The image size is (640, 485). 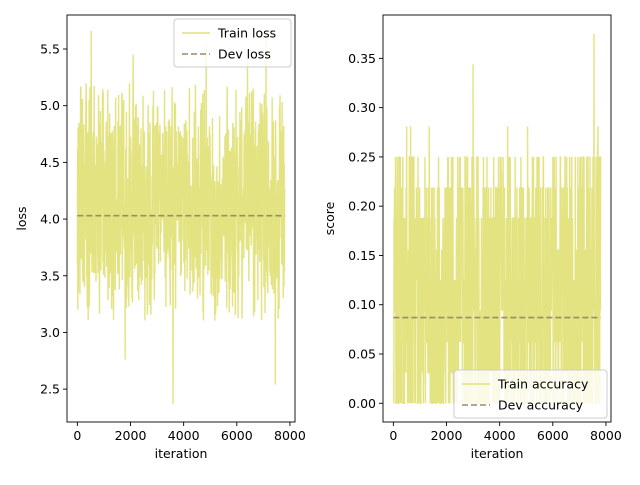 What do you see at coordinates (606, 435) in the screenshot?
I see `score-x-tick-label: 8000` at bounding box center [606, 435].